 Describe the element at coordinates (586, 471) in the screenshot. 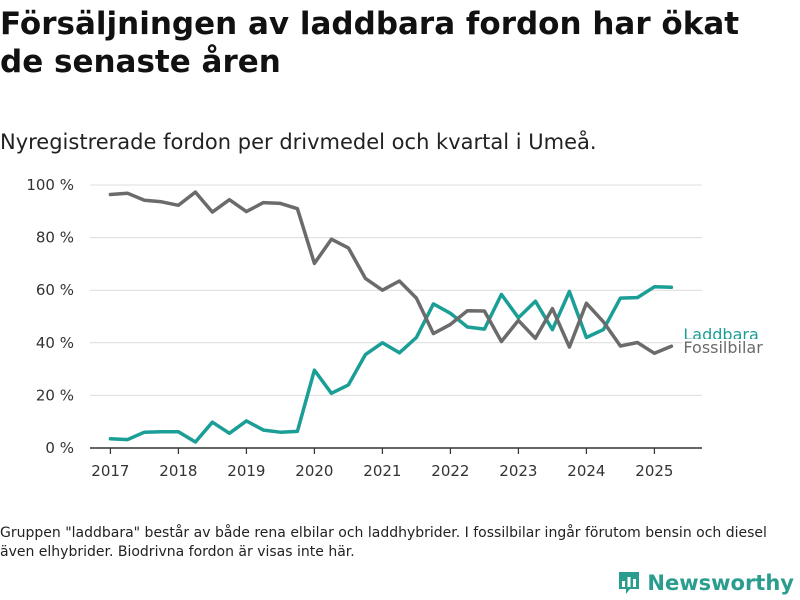

I see `x-tick-label: 2024` at that location.